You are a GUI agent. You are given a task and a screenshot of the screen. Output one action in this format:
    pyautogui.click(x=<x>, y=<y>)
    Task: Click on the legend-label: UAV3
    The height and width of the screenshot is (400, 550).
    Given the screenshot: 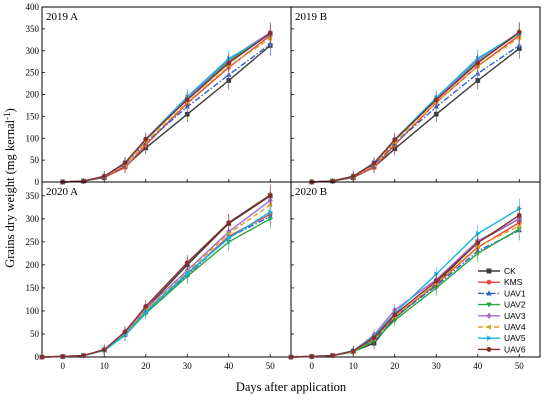 What is the action you would take?
    pyautogui.click(x=515, y=316)
    